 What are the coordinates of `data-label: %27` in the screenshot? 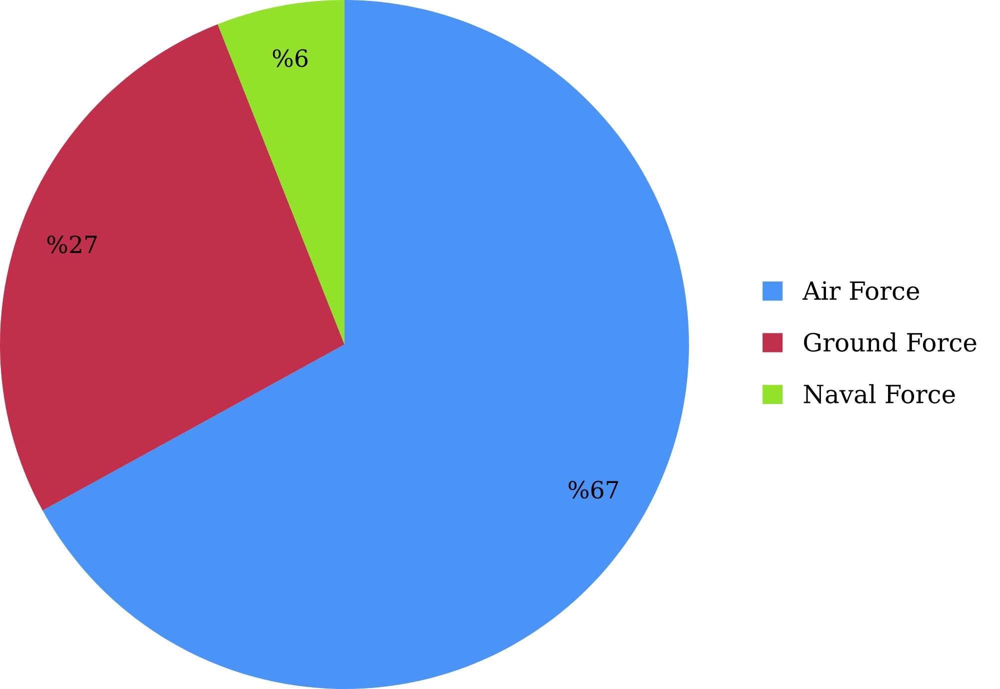 It's located at (72, 244).